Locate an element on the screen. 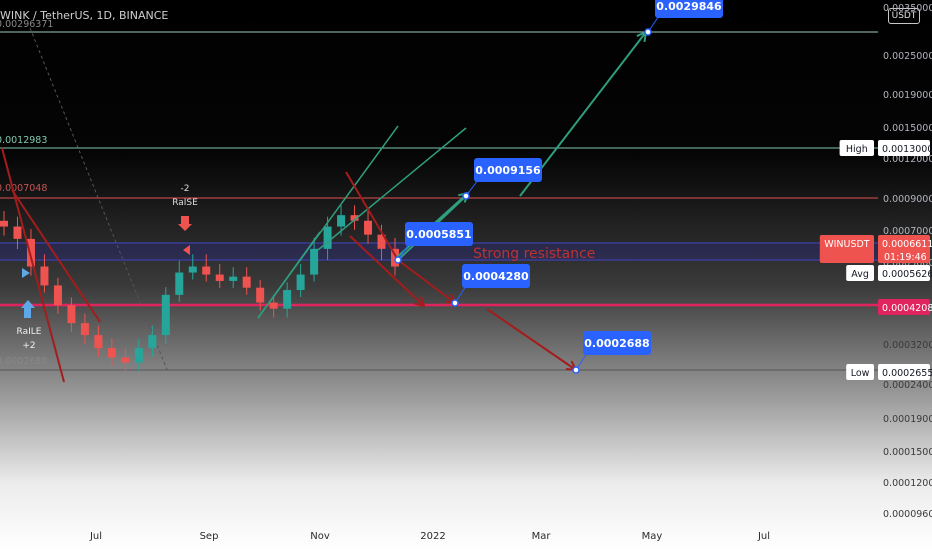  y-tick-label: 0.0001200 is located at coordinates (907, 483).